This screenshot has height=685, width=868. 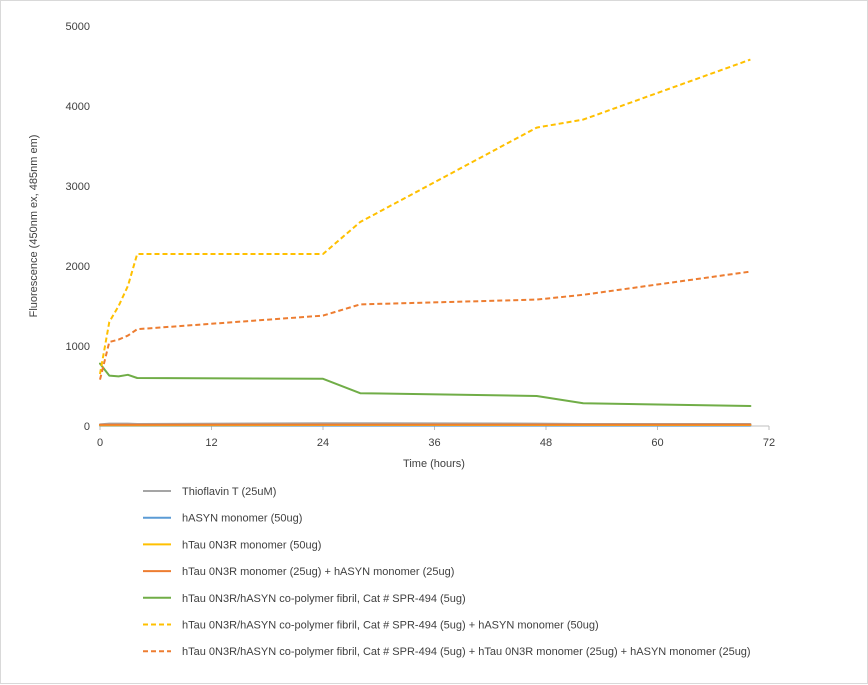 I want to click on x-tick-label: 72, so click(x=769, y=443).